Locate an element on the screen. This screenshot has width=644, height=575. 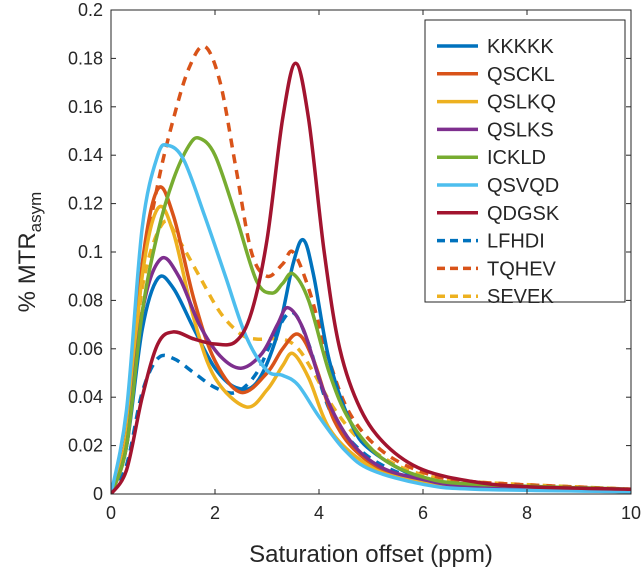
legend-item-ickld: ICKLD is located at coordinates (491, 158).